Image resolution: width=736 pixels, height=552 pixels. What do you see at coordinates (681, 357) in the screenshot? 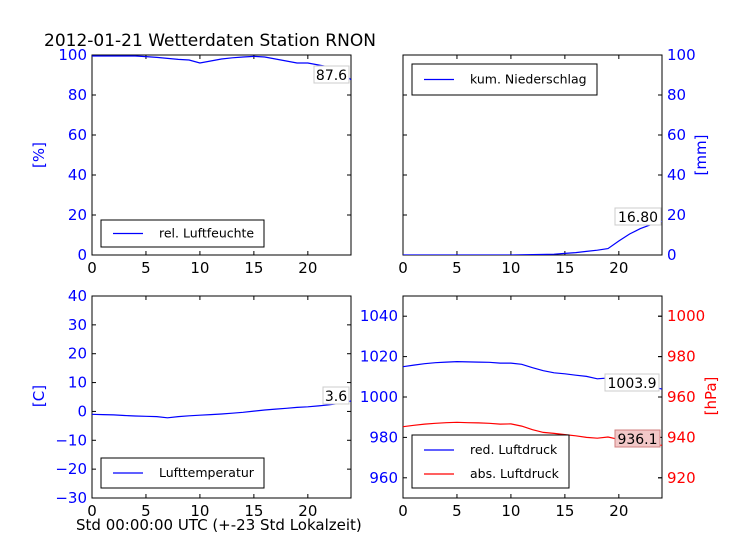
I see `y2-tick-label: 980` at bounding box center [681, 357].